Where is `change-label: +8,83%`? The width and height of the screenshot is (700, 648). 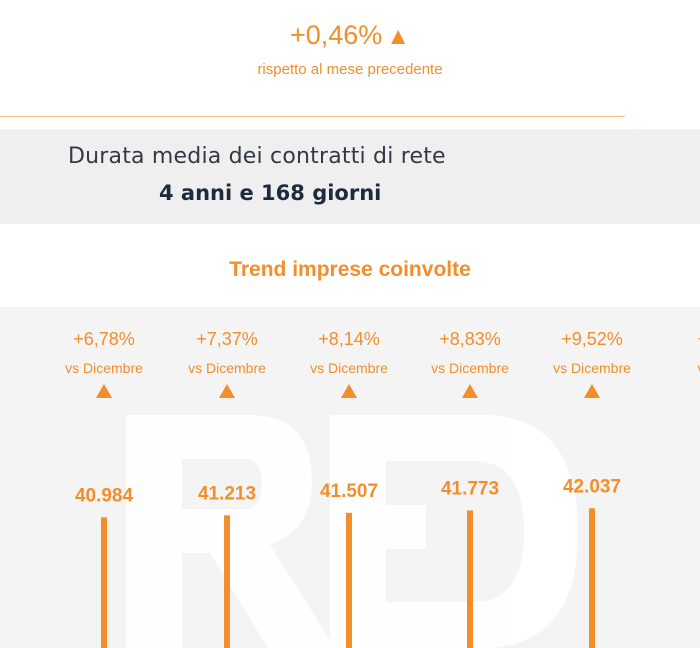
change-label: +8,83% is located at coordinates (470, 339).